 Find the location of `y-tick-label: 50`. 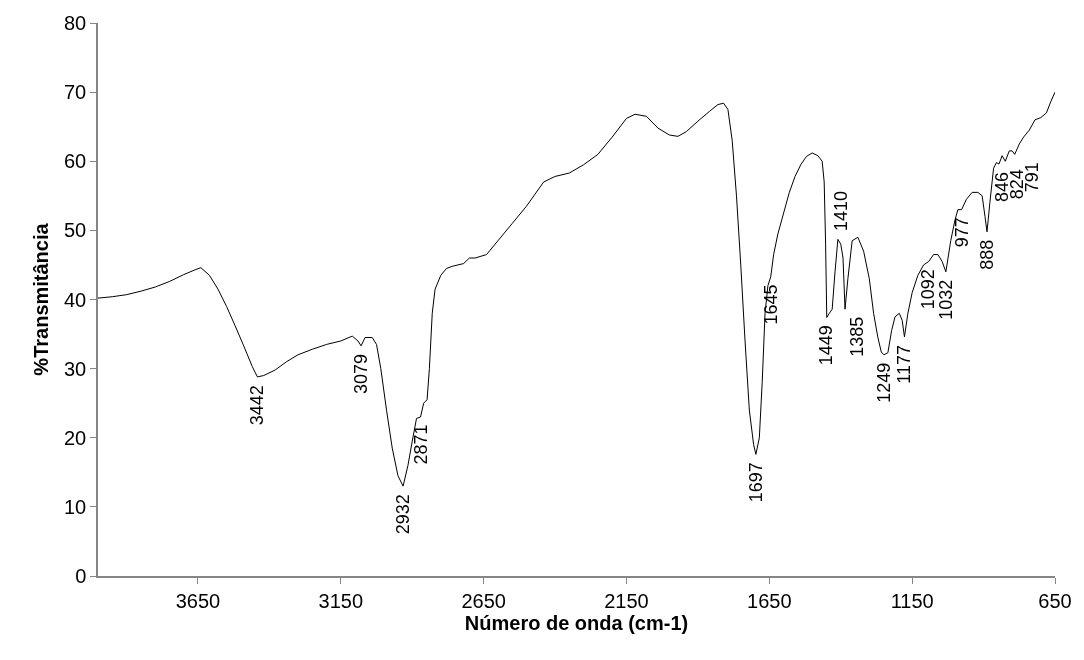

y-tick-label: 50 is located at coordinates (75, 230).